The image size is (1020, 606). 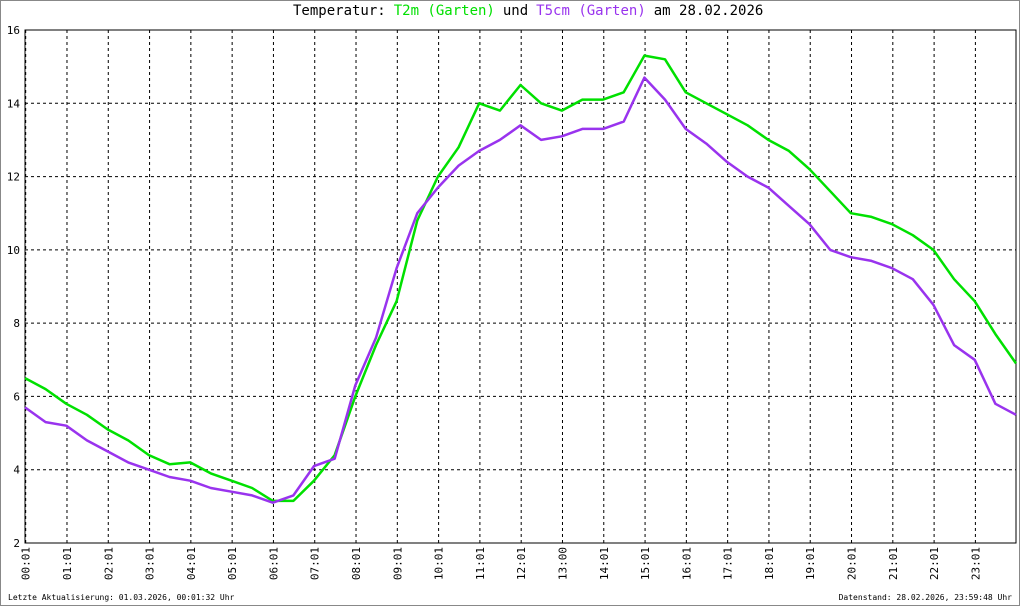 What do you see at coordinates (709, 11) in the screenshot?
I see `title-suffix: am 28.02.2026` at bounding box center [709, 11].